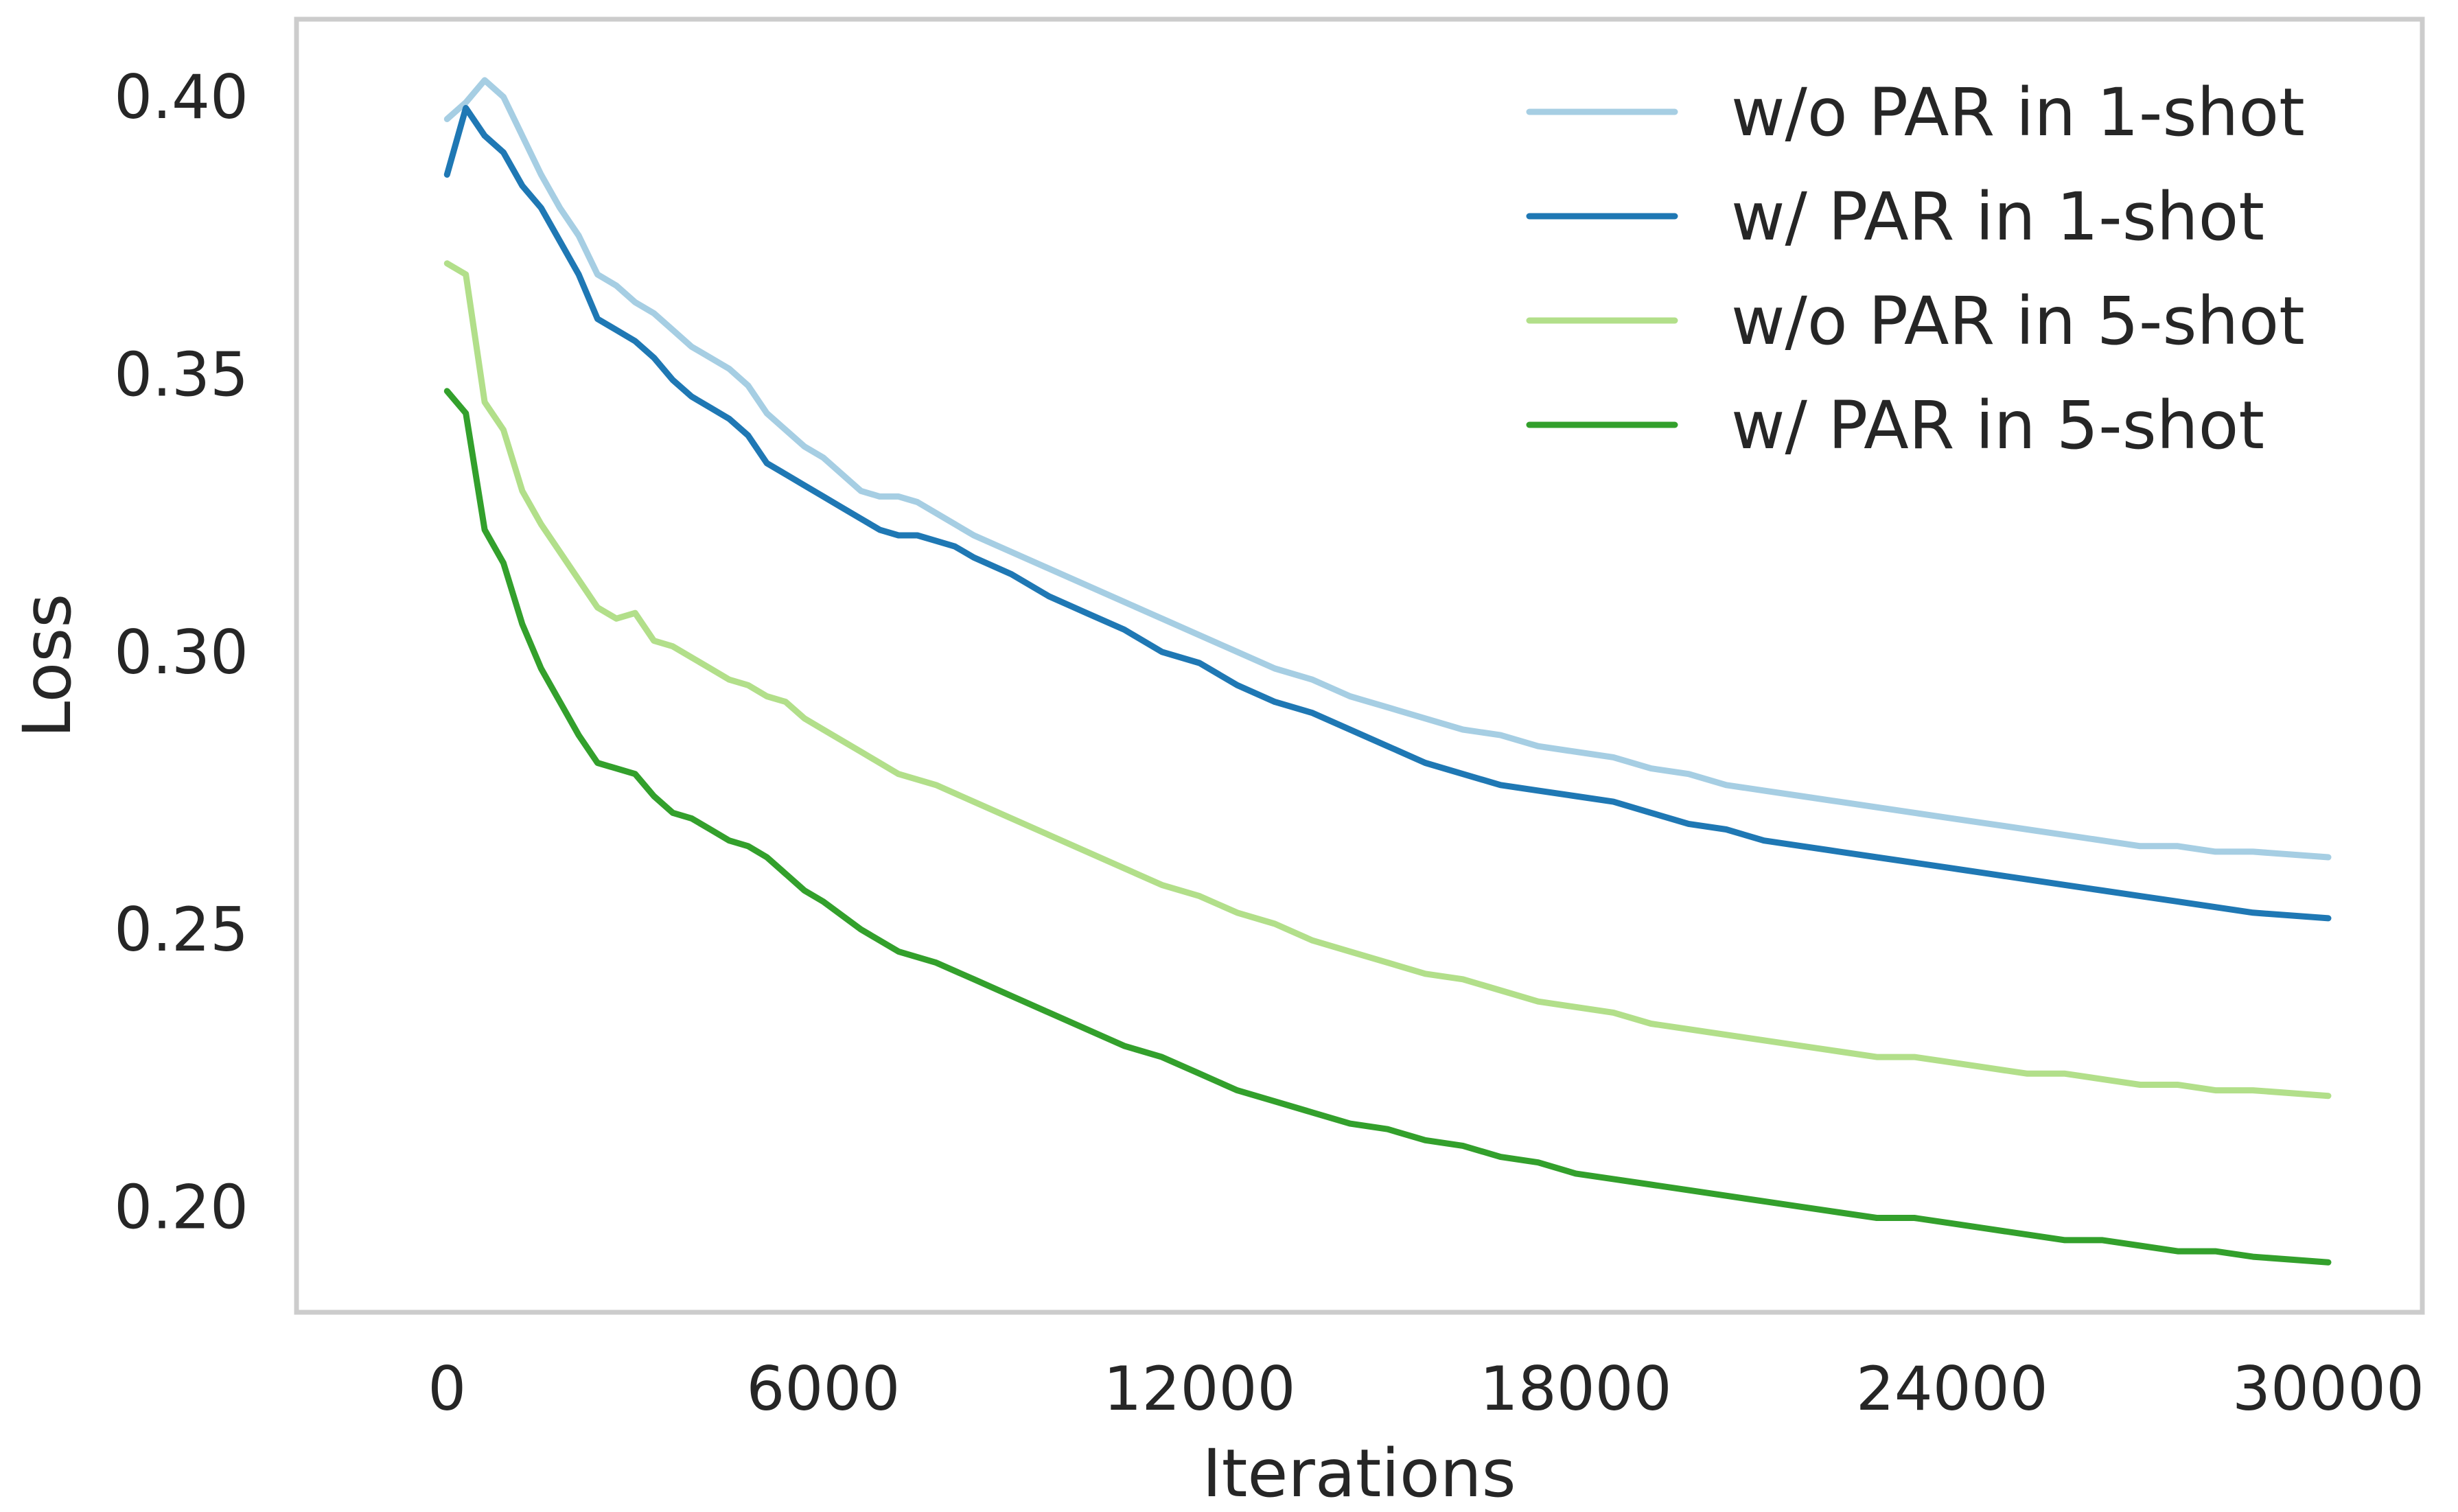 Image resolution: width=2458 pixels, height=1512 pixels. Describe the element at coordinates (1426, 1388) in the screenshot. I see `x-axis-ticks: 0 6000 12000 18000 24000 30000` at that location.